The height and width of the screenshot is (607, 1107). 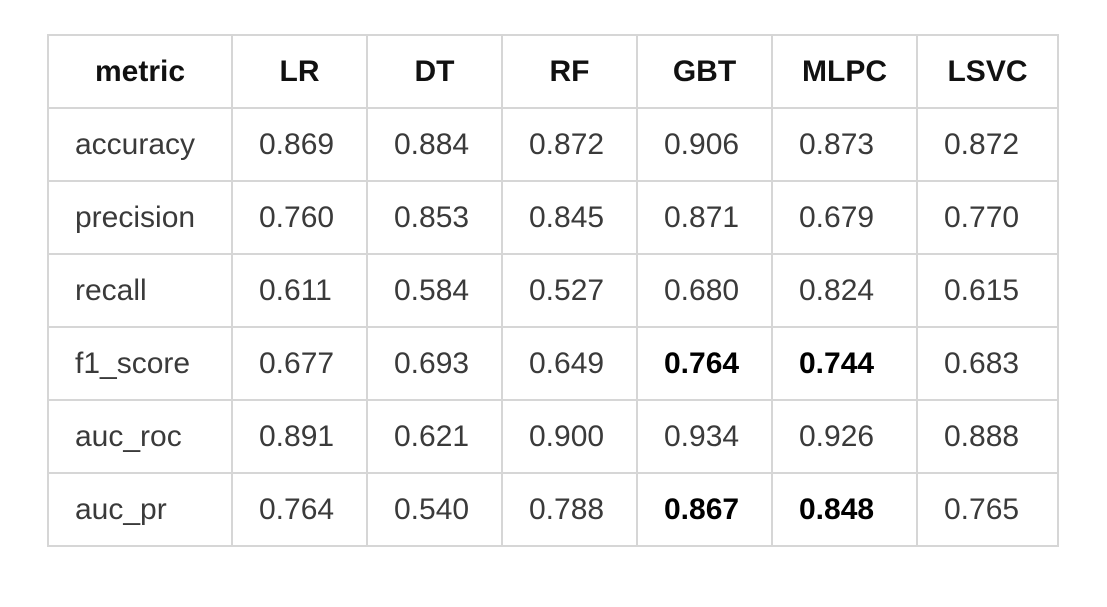 I want to click on table-row: accuracy 0.869 0.884 0.872 0.906 0.873 0.872, so click(x=553, y=144).